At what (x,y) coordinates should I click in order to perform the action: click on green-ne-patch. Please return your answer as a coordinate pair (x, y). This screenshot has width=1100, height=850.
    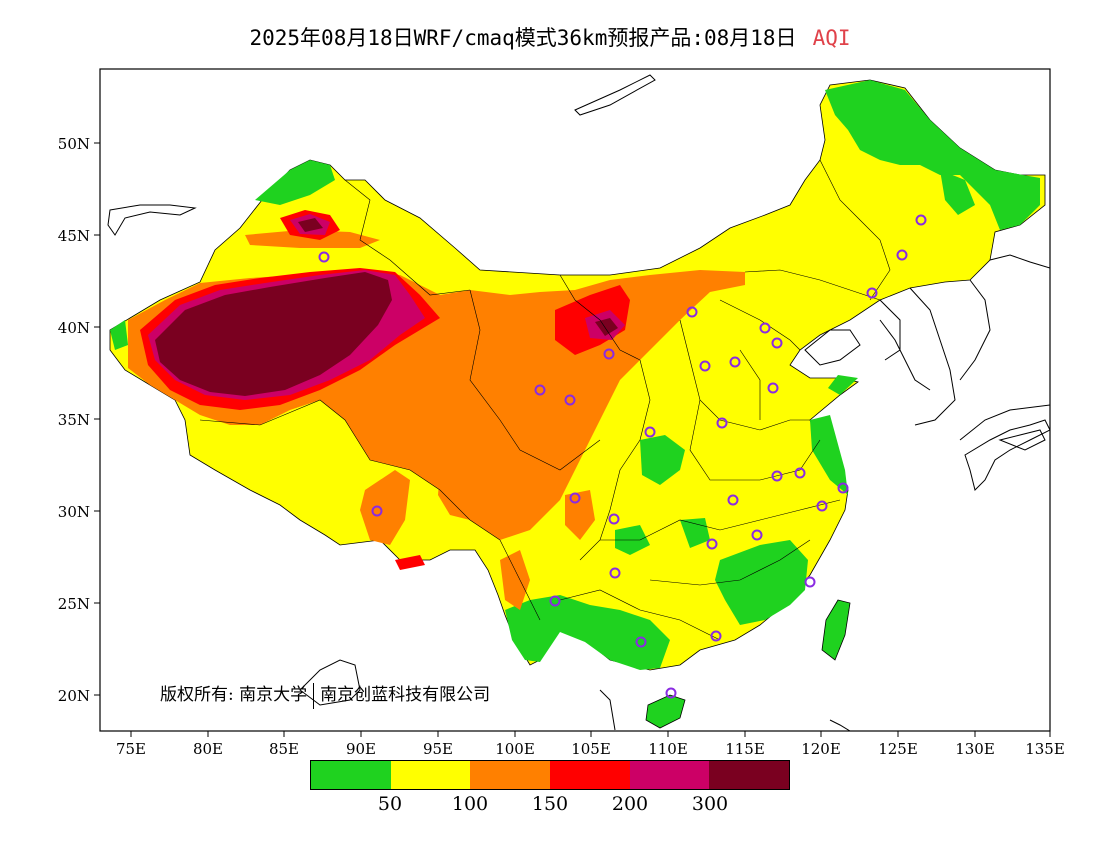
    Looking at the image, I should click on (957, 192).